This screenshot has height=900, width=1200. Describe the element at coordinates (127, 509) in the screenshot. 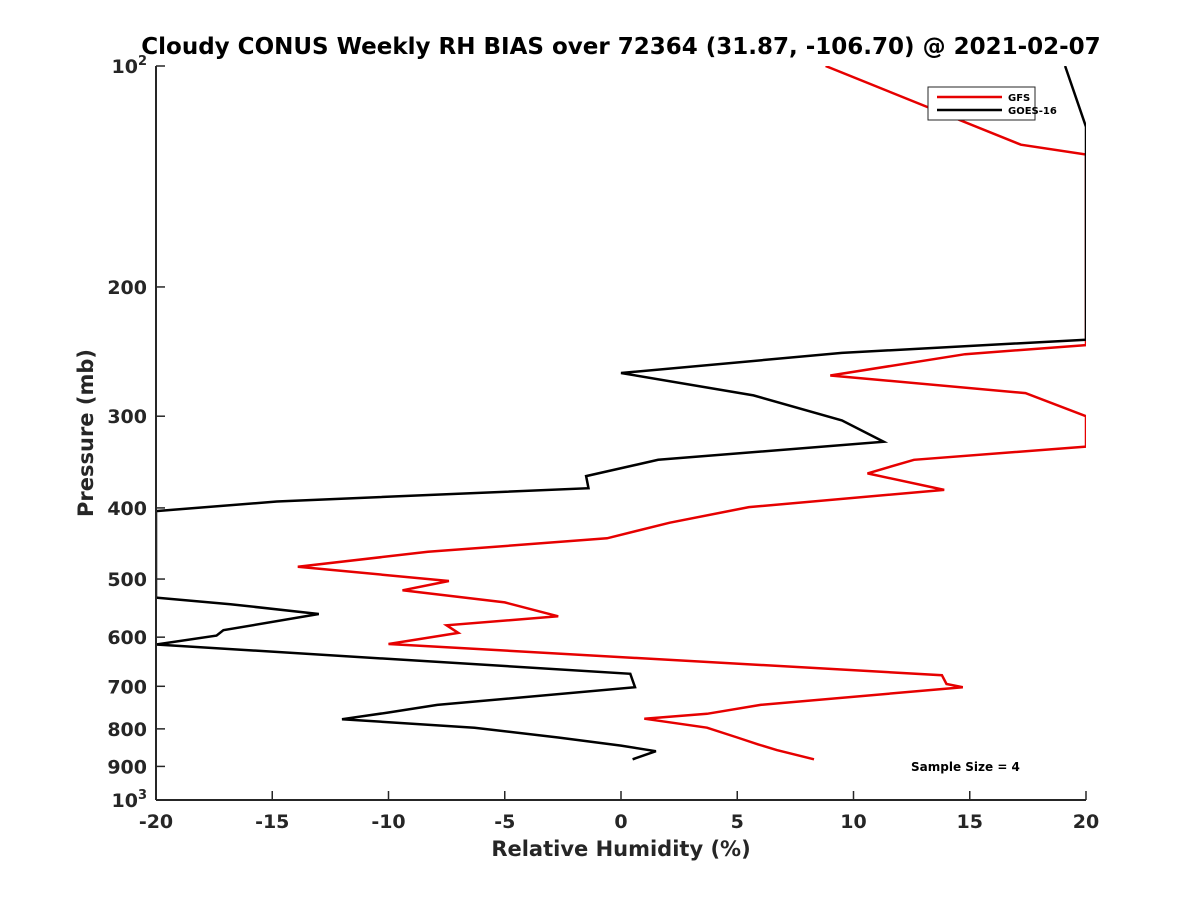

I see `y-tick-label: 400` at that location.